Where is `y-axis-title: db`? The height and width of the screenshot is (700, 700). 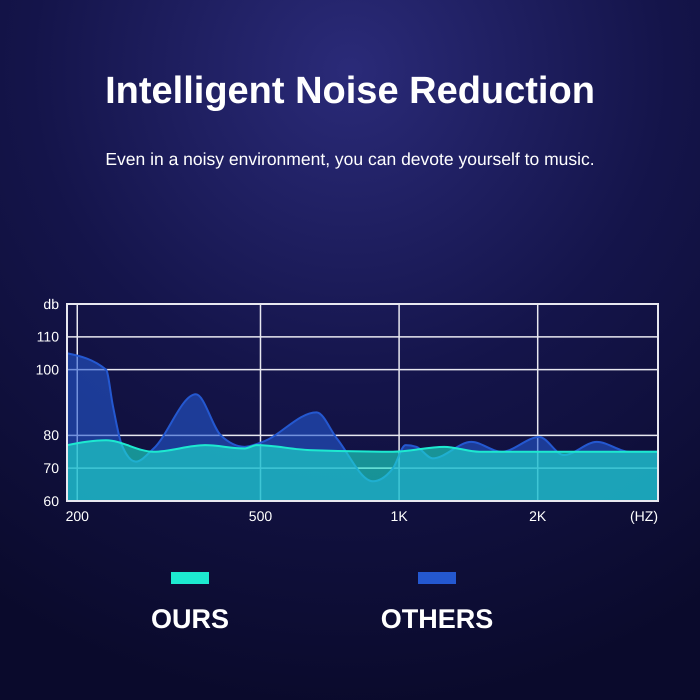 y-axis-title: db is located at coordinates (51, 304).